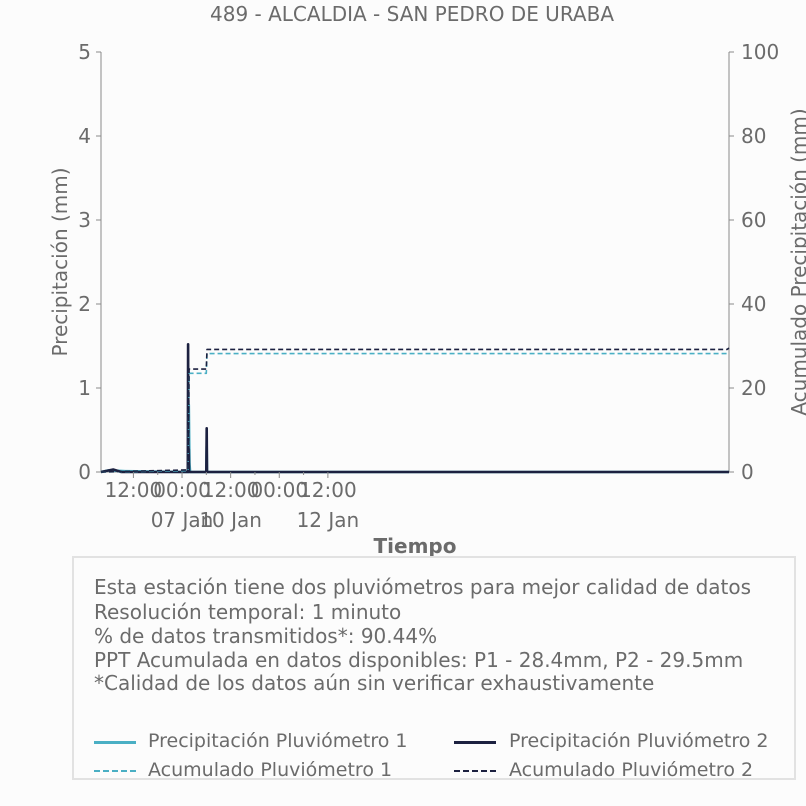 This screenshot has height=806, width=806. Describe the element at coordinates (753, 388) in the screenshot. I see `y-tick-right-label: 20` at that location.